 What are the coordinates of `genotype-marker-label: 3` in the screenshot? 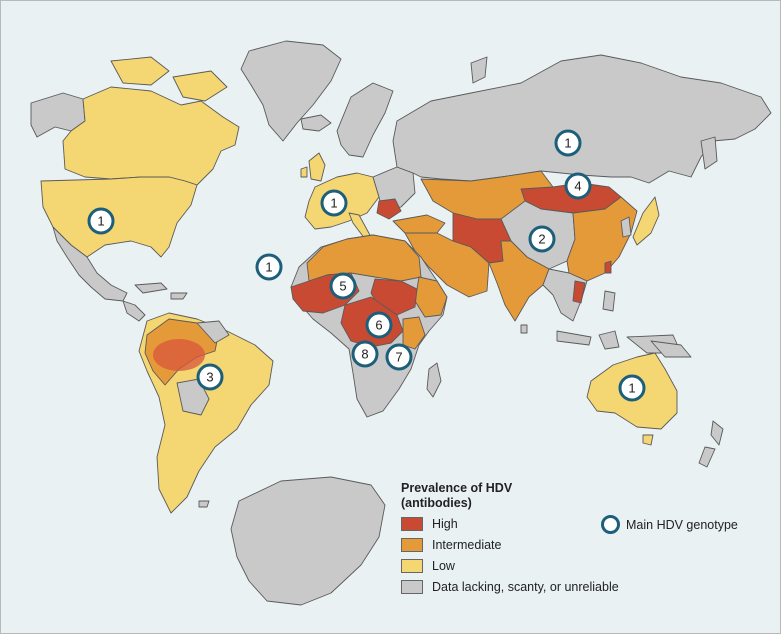 It's located at (209, 377).